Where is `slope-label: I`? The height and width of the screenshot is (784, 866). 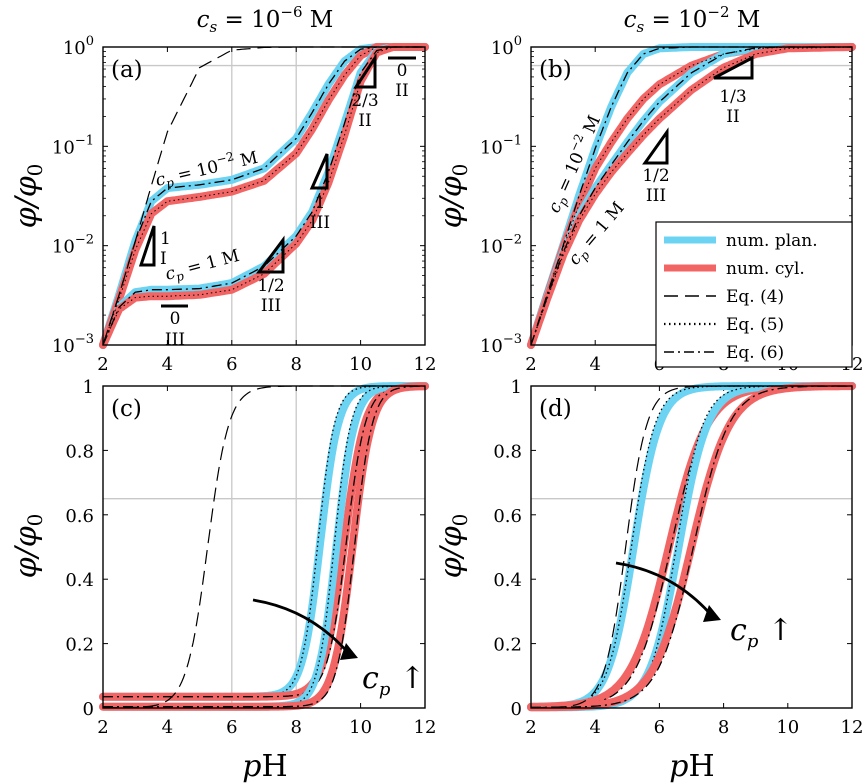
slope-label: I is located at coordinates (163, 259).